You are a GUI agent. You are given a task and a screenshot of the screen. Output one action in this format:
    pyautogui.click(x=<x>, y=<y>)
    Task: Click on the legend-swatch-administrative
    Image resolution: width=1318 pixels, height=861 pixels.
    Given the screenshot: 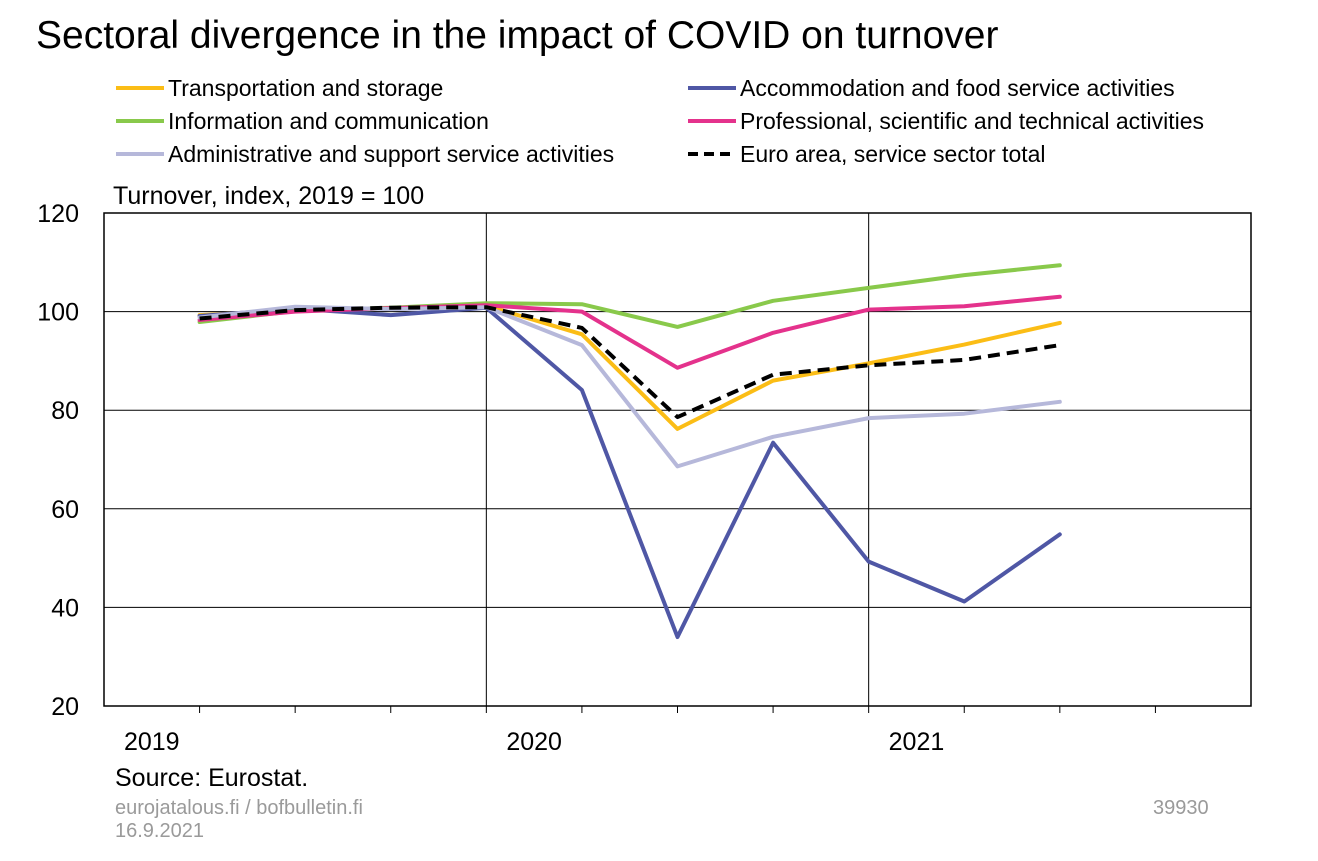 What is the action you would take?
    pyautogui.click(x=140, y=154)
    